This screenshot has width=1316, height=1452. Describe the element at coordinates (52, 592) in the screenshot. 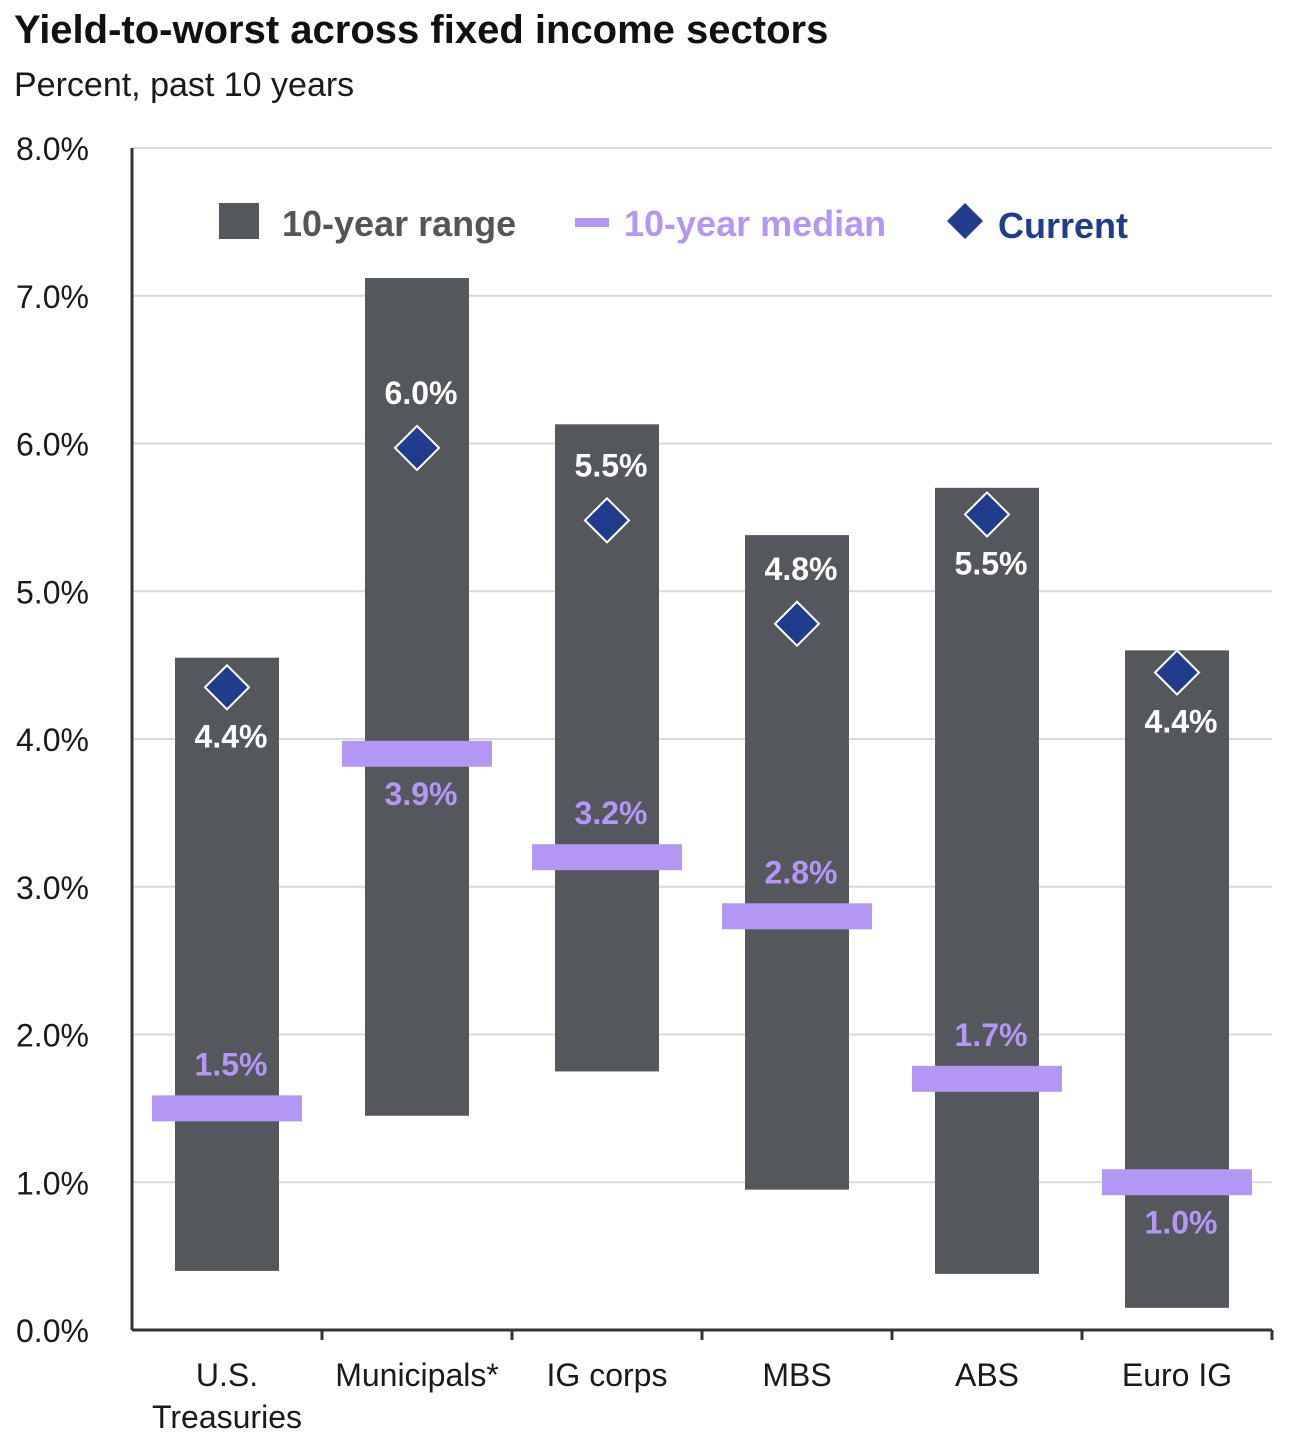

I see `y-tick-label: 5.0%` at that location.